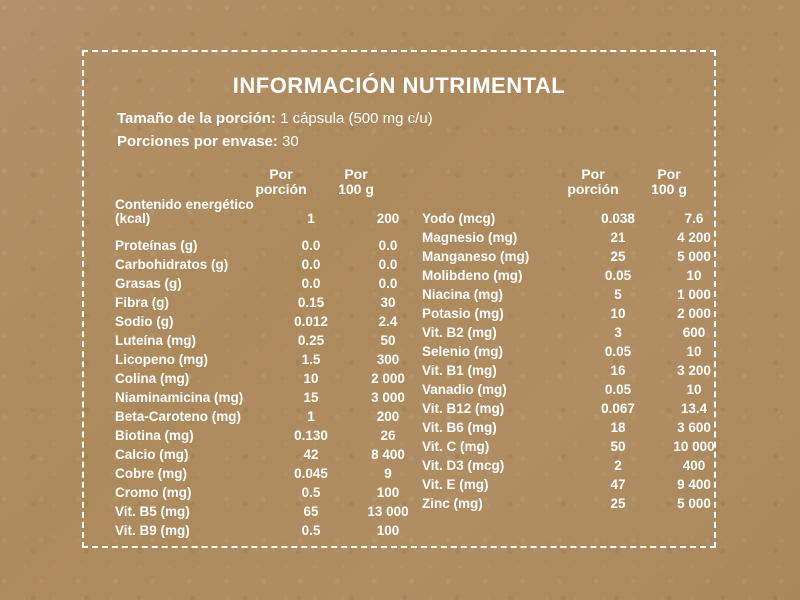 The height and width of the screenshot is (600, 800). What do you see at coordinates (275, 455) in the screenshot?
I see `nutrient-row: Calcio (mg) 42 8 400` at bounding box center [275, 455].